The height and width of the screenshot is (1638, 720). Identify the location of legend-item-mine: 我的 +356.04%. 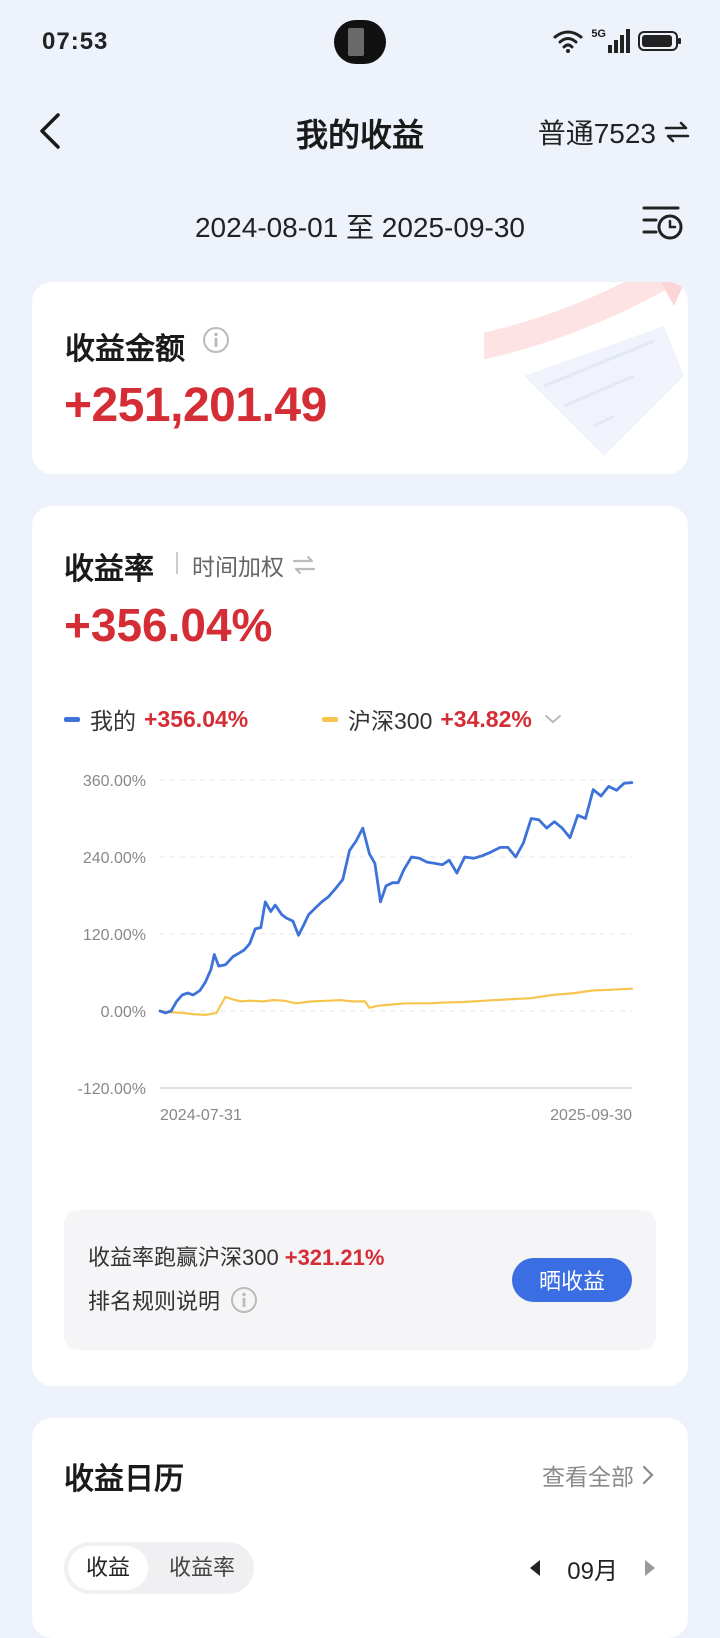
(156, 719).